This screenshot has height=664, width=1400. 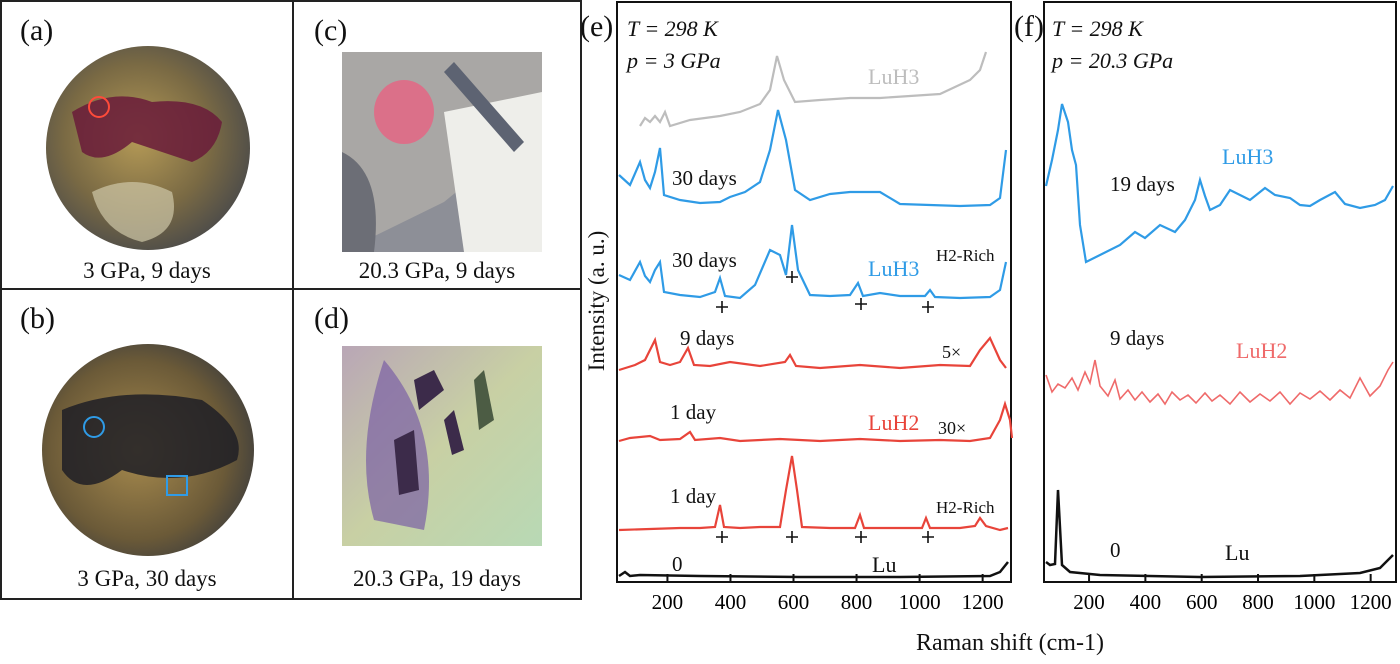 What do you see at coordinates (825, 407) in the screenshot?
I see `peak-markers-e` at bounding box center [825, 407].